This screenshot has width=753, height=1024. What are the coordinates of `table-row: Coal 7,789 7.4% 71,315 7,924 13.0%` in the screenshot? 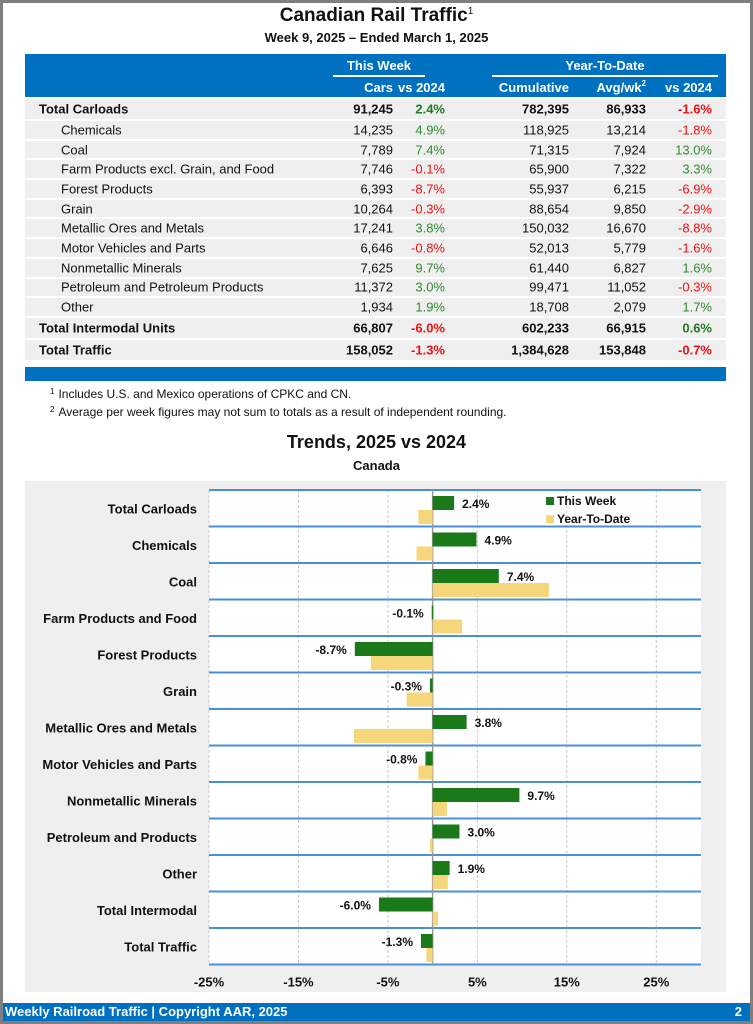 It's located at (375, 149).